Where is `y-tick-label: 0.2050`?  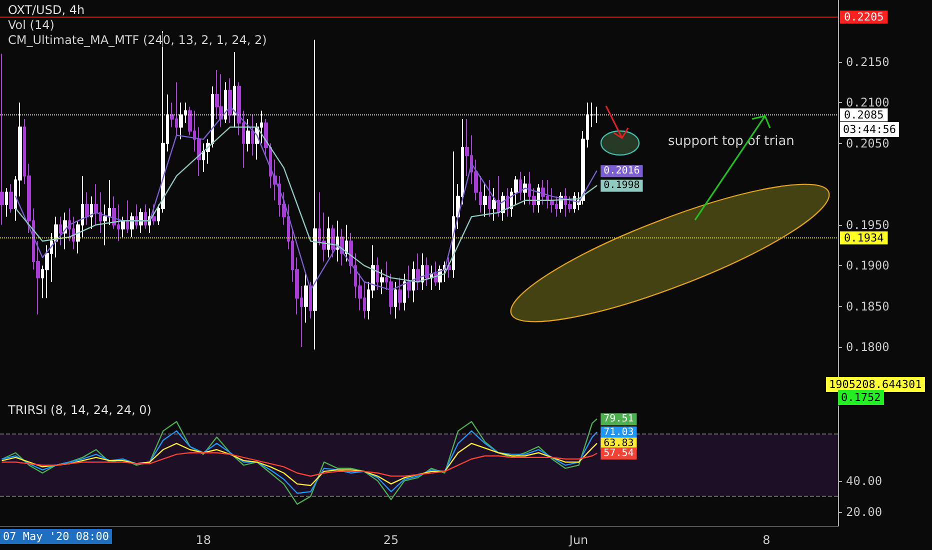
y-tick-label: 0.2050 is located at coordinates (868, 143).